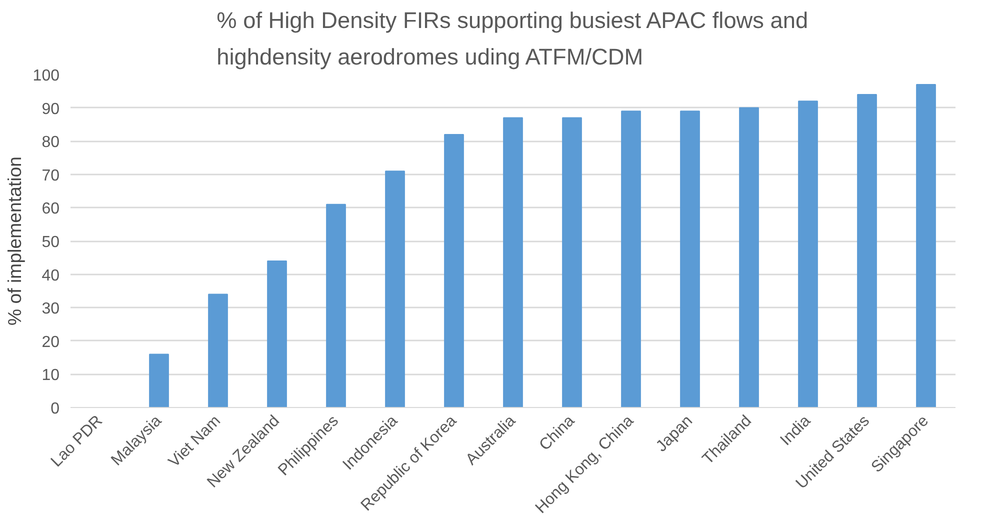  Describe the element at coordinates (46, 76) in the screenshot. I see `y-tick-label: 100` at that location.